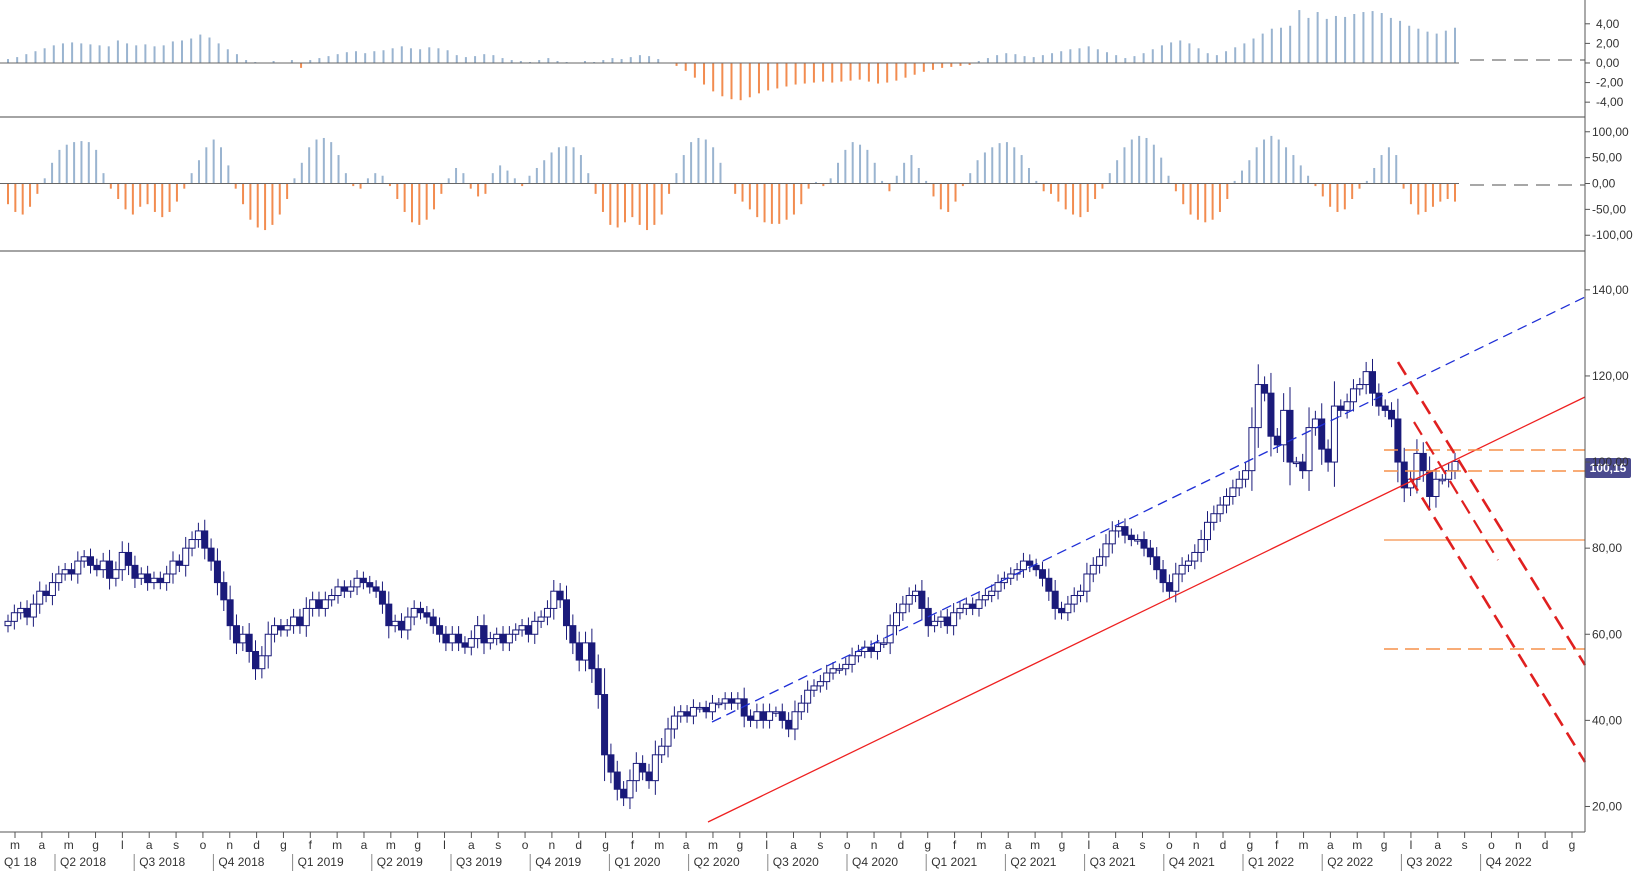 Image resolution: width=1638 pixels, height=871 pixels. What do you see at coordinates (1456, 491) in the screenshot?
I see `down-channel-mid` at bounding box center [1456, 491].